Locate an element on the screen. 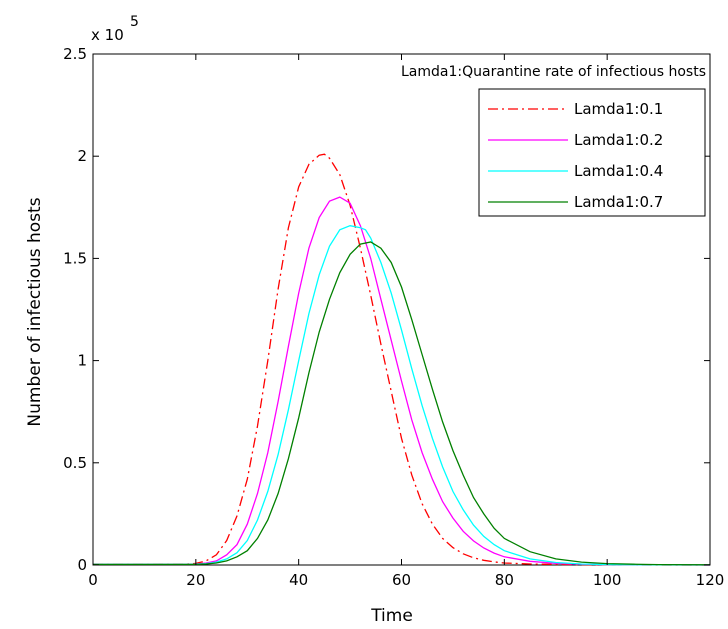 This screenshot has height=629, width=728. x-tick-label: 120 is located at coordinates (710, 580).